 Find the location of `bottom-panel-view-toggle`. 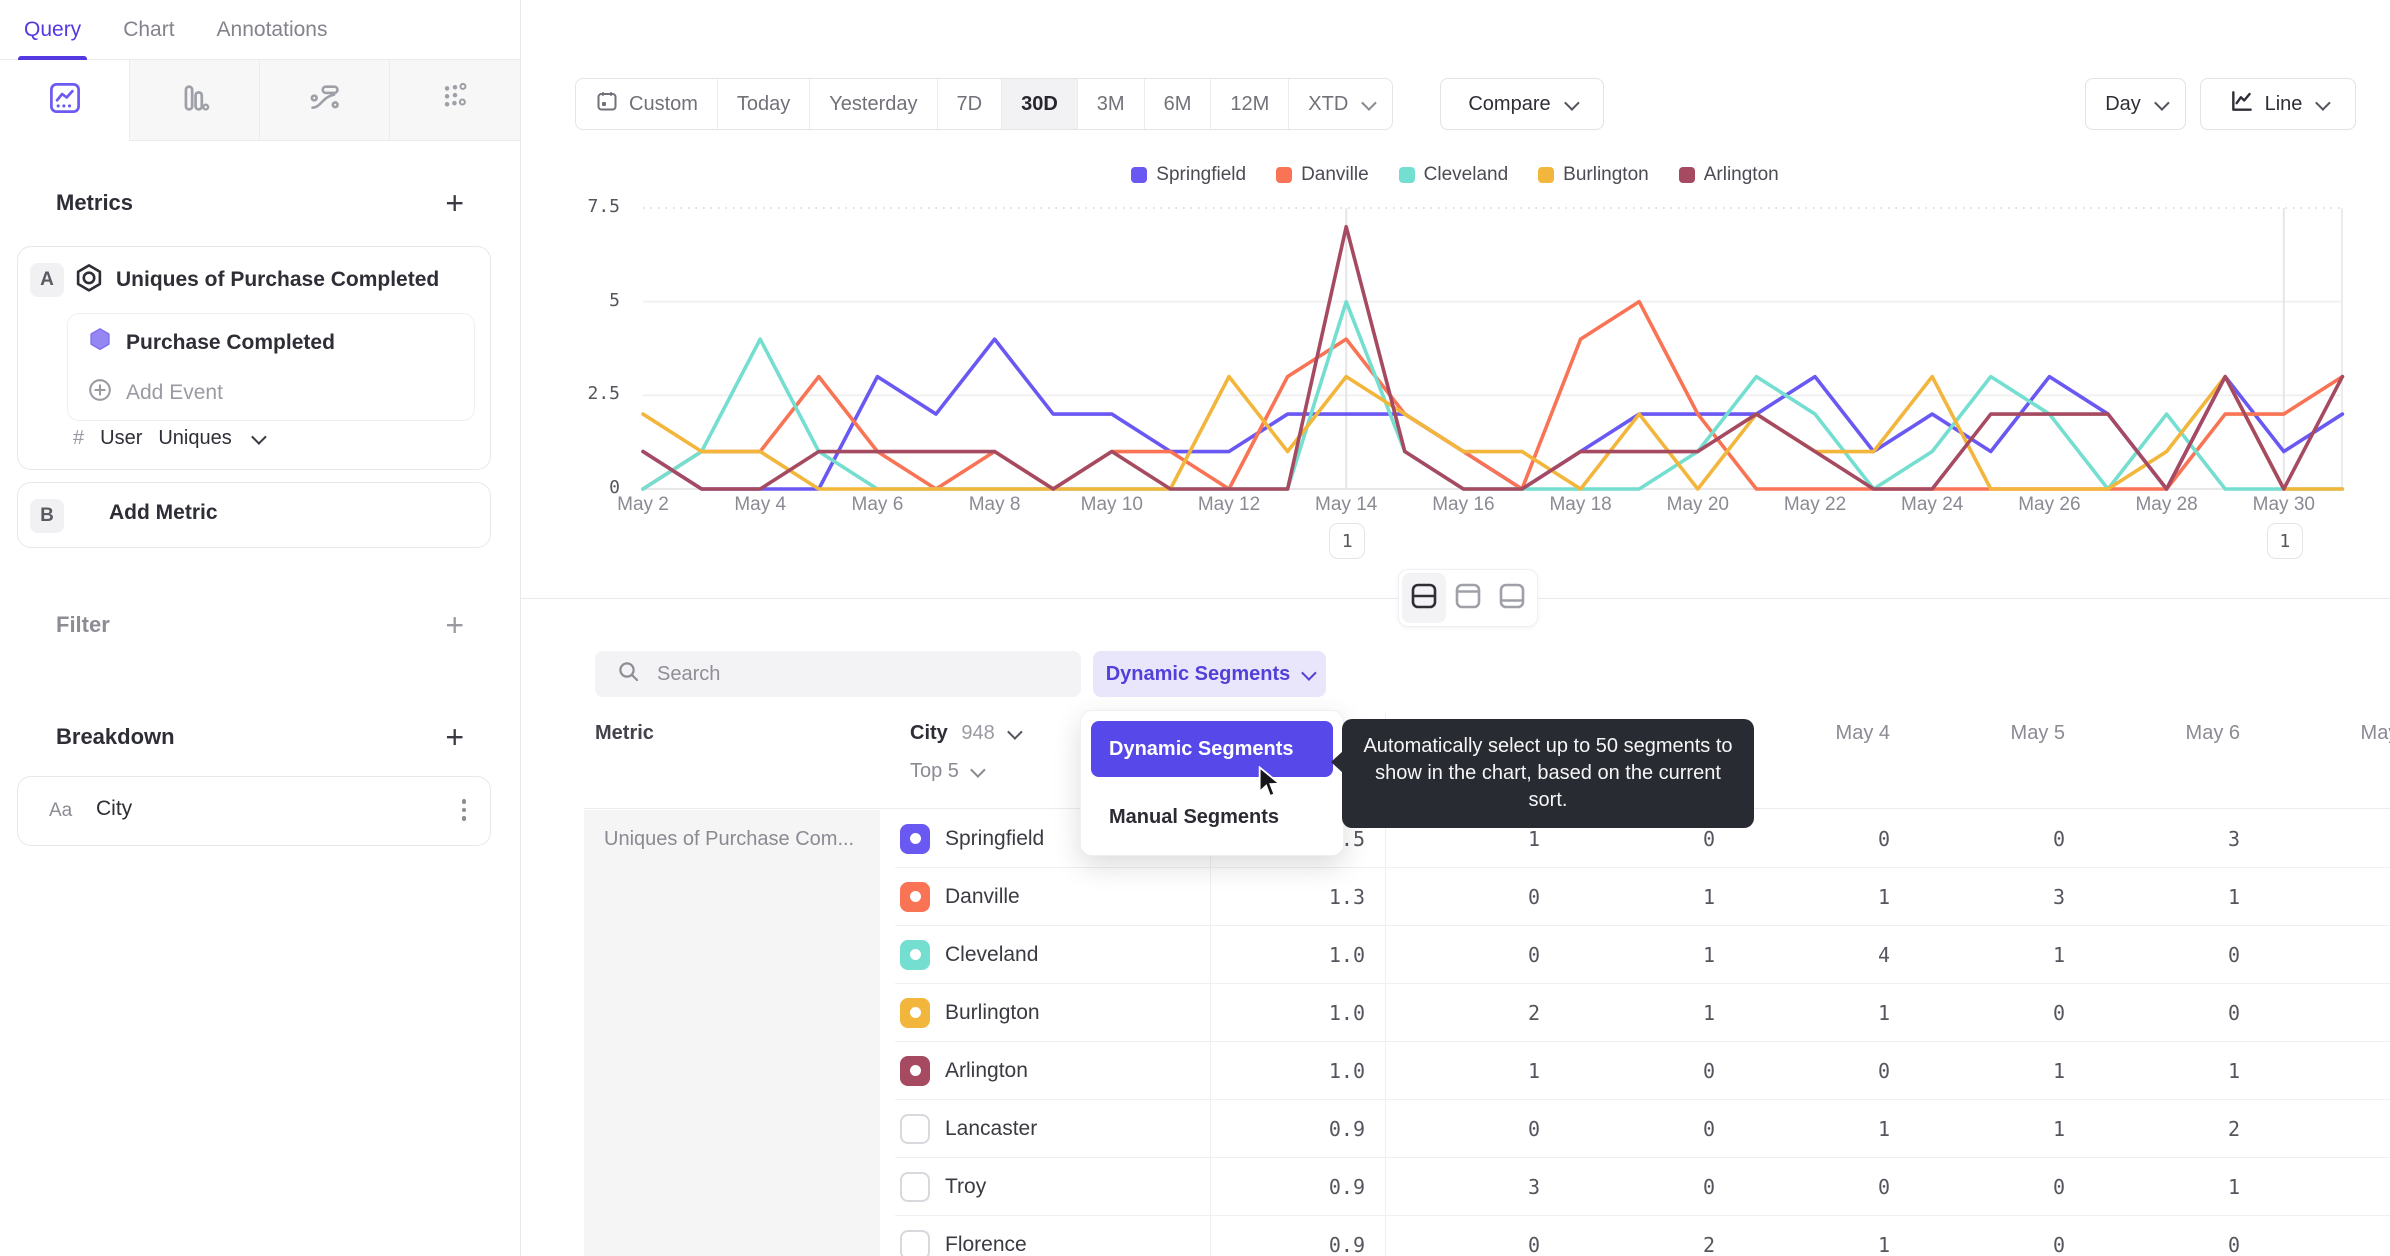

bottom-panel-view-toggle is located at coordinates (1512, 598).